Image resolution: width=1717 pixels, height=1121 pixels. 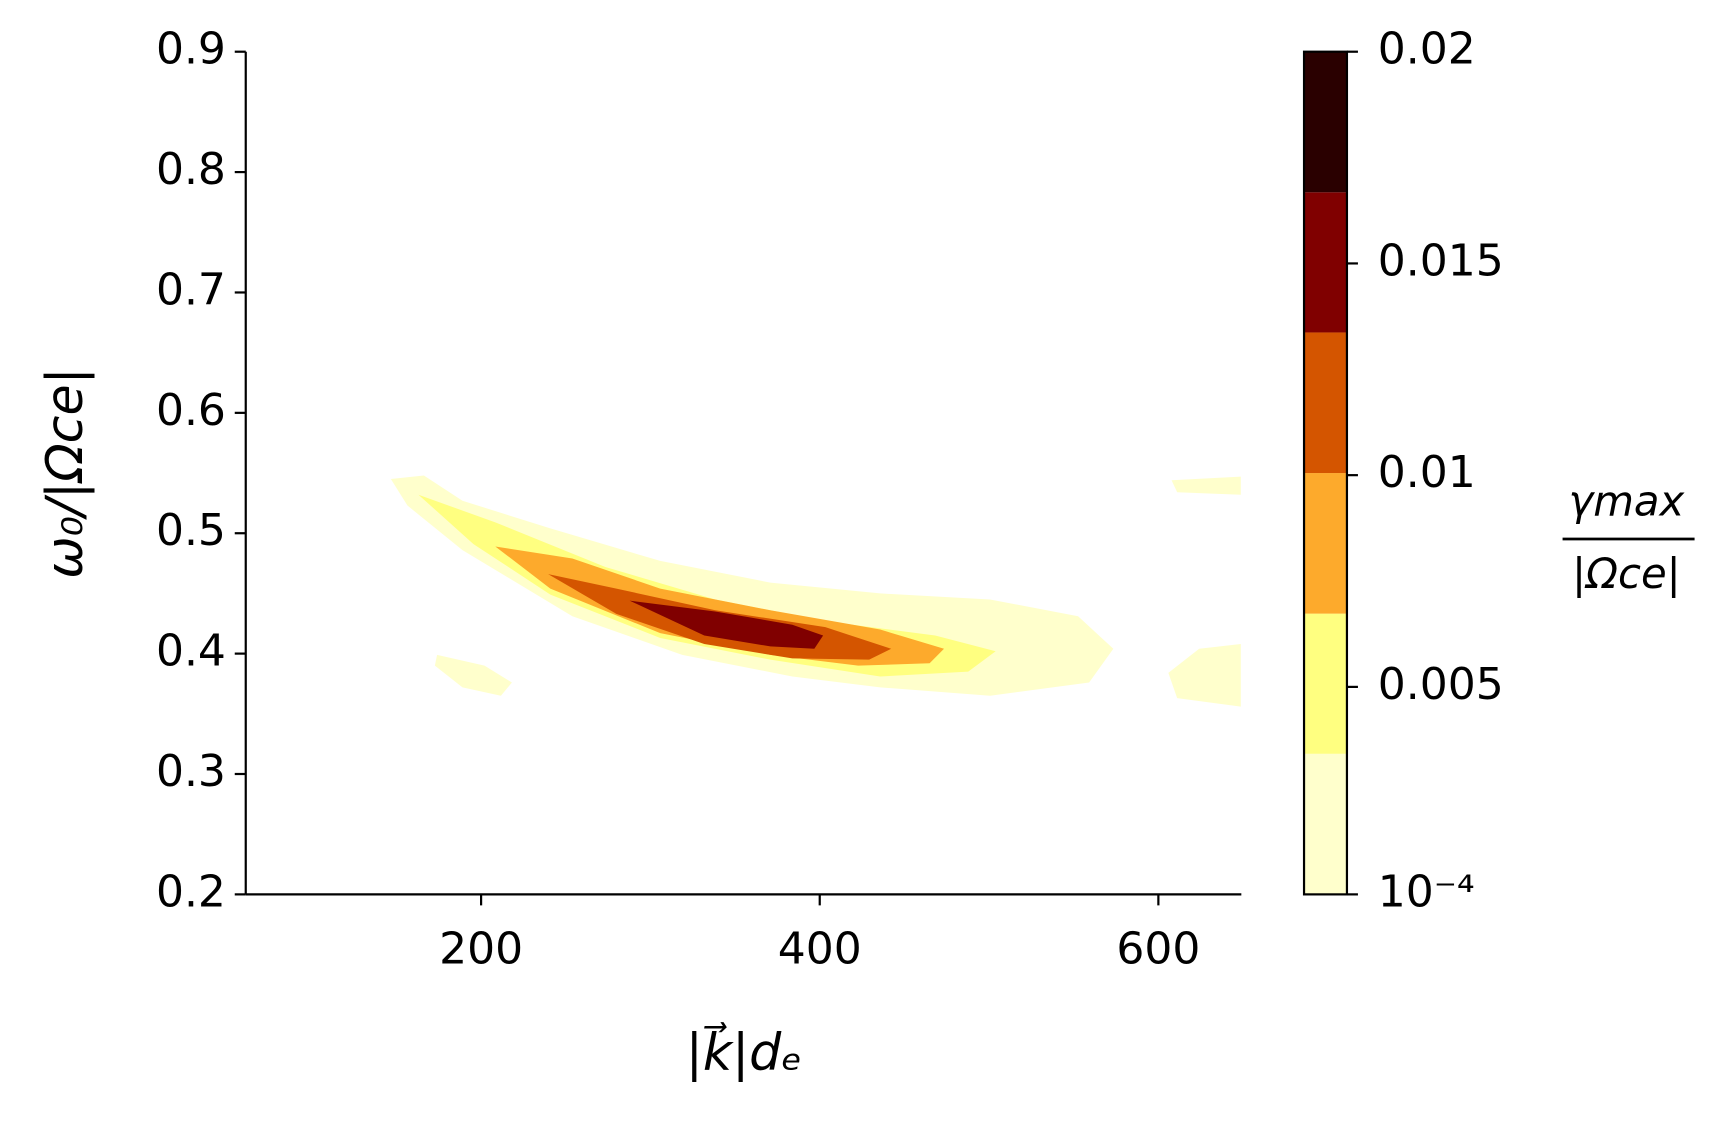 What do you see at coordinates (1626, 500) in the screenshot?
I see `colorbar-label-numerator: γmax` at bounding box center [1626, 500].